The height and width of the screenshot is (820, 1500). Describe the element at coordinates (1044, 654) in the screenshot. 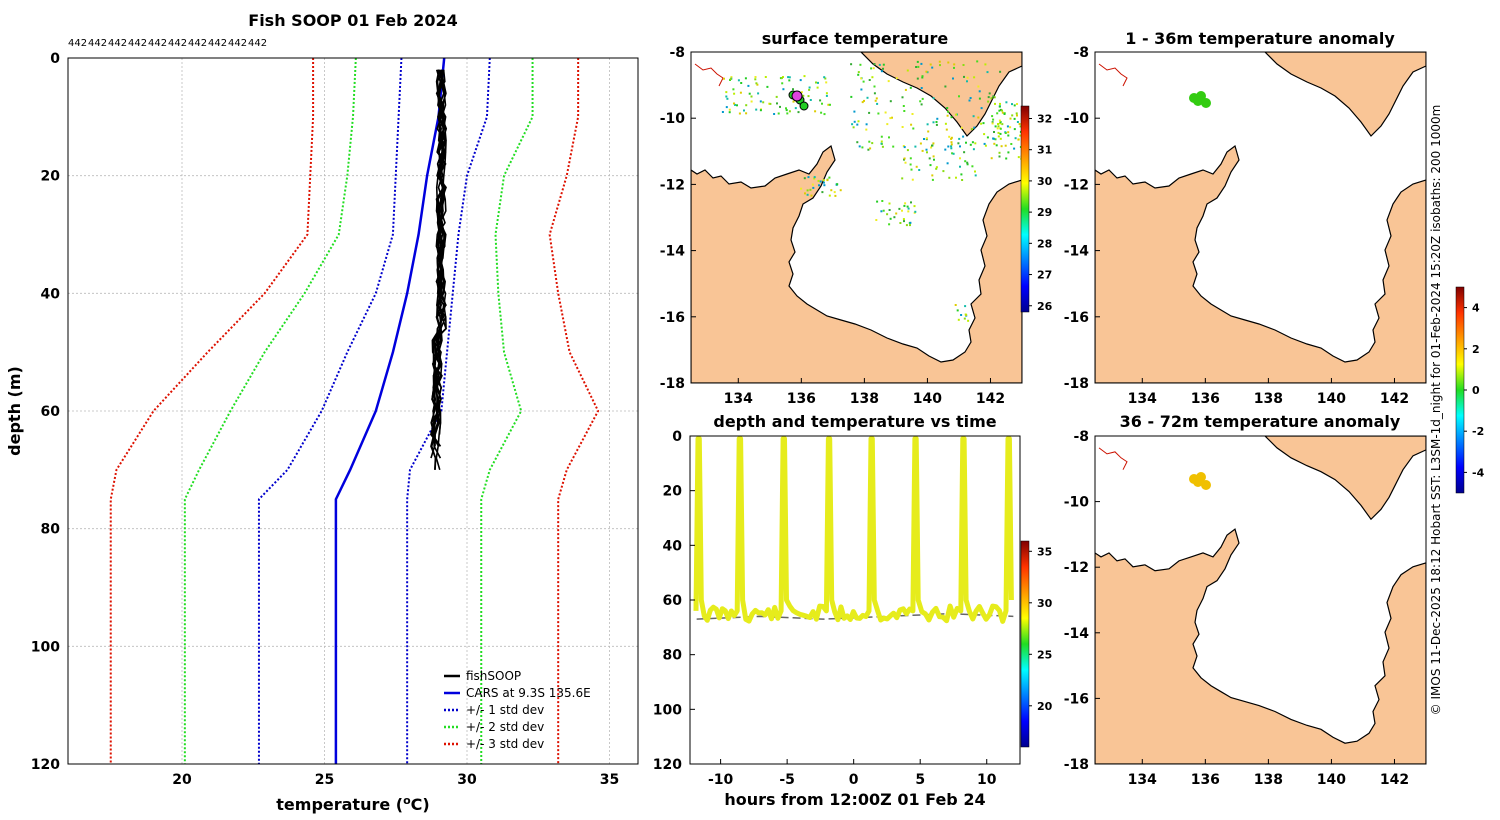

I see `colorbar-tick-label: 25` at that location.